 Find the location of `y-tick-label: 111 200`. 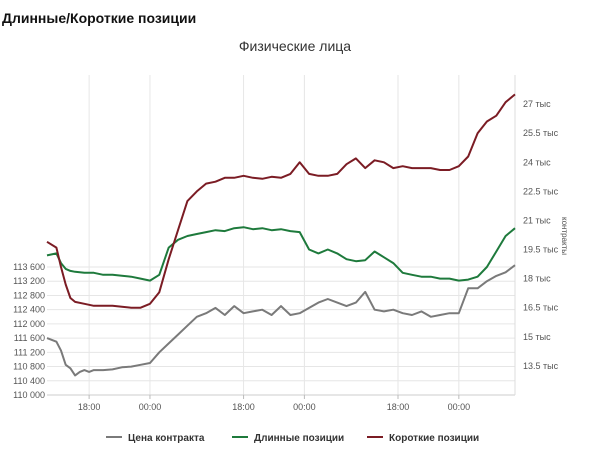

y-tick-label: 111 200 is located at coordinates (29, 352).